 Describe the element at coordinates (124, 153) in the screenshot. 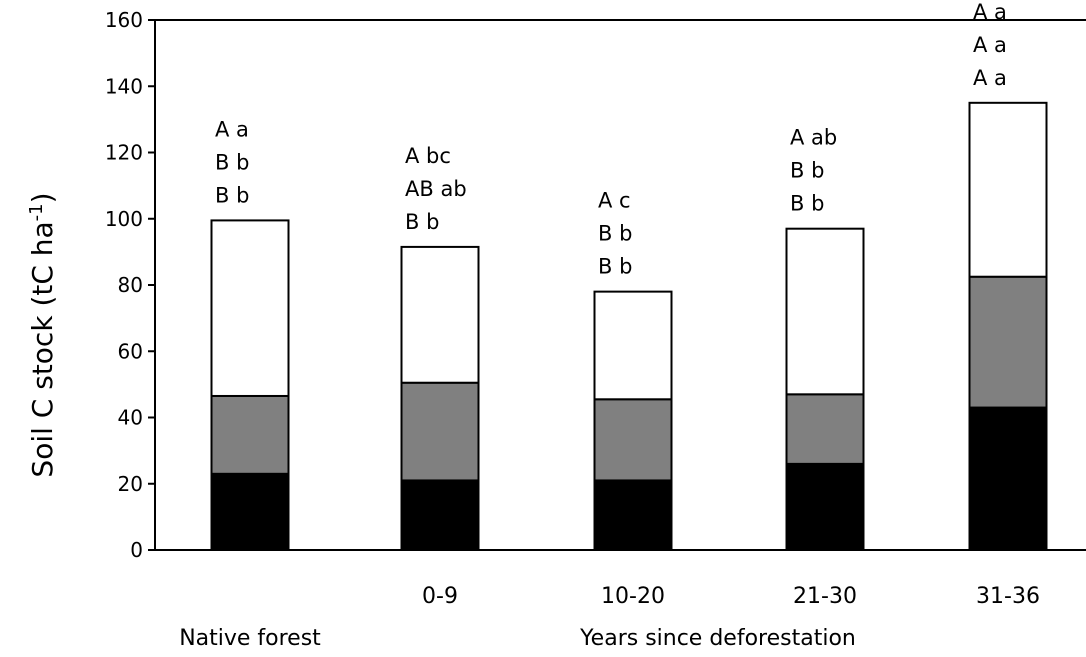

I see `y-tick-label: 120` at that location.